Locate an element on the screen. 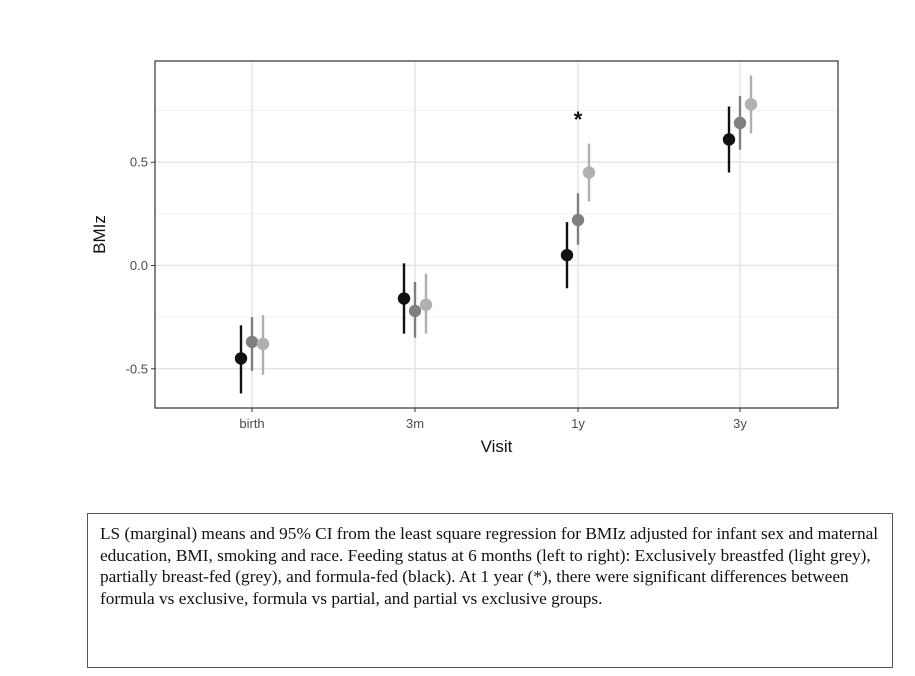  annotations: * is located at coordinates (578, 119).